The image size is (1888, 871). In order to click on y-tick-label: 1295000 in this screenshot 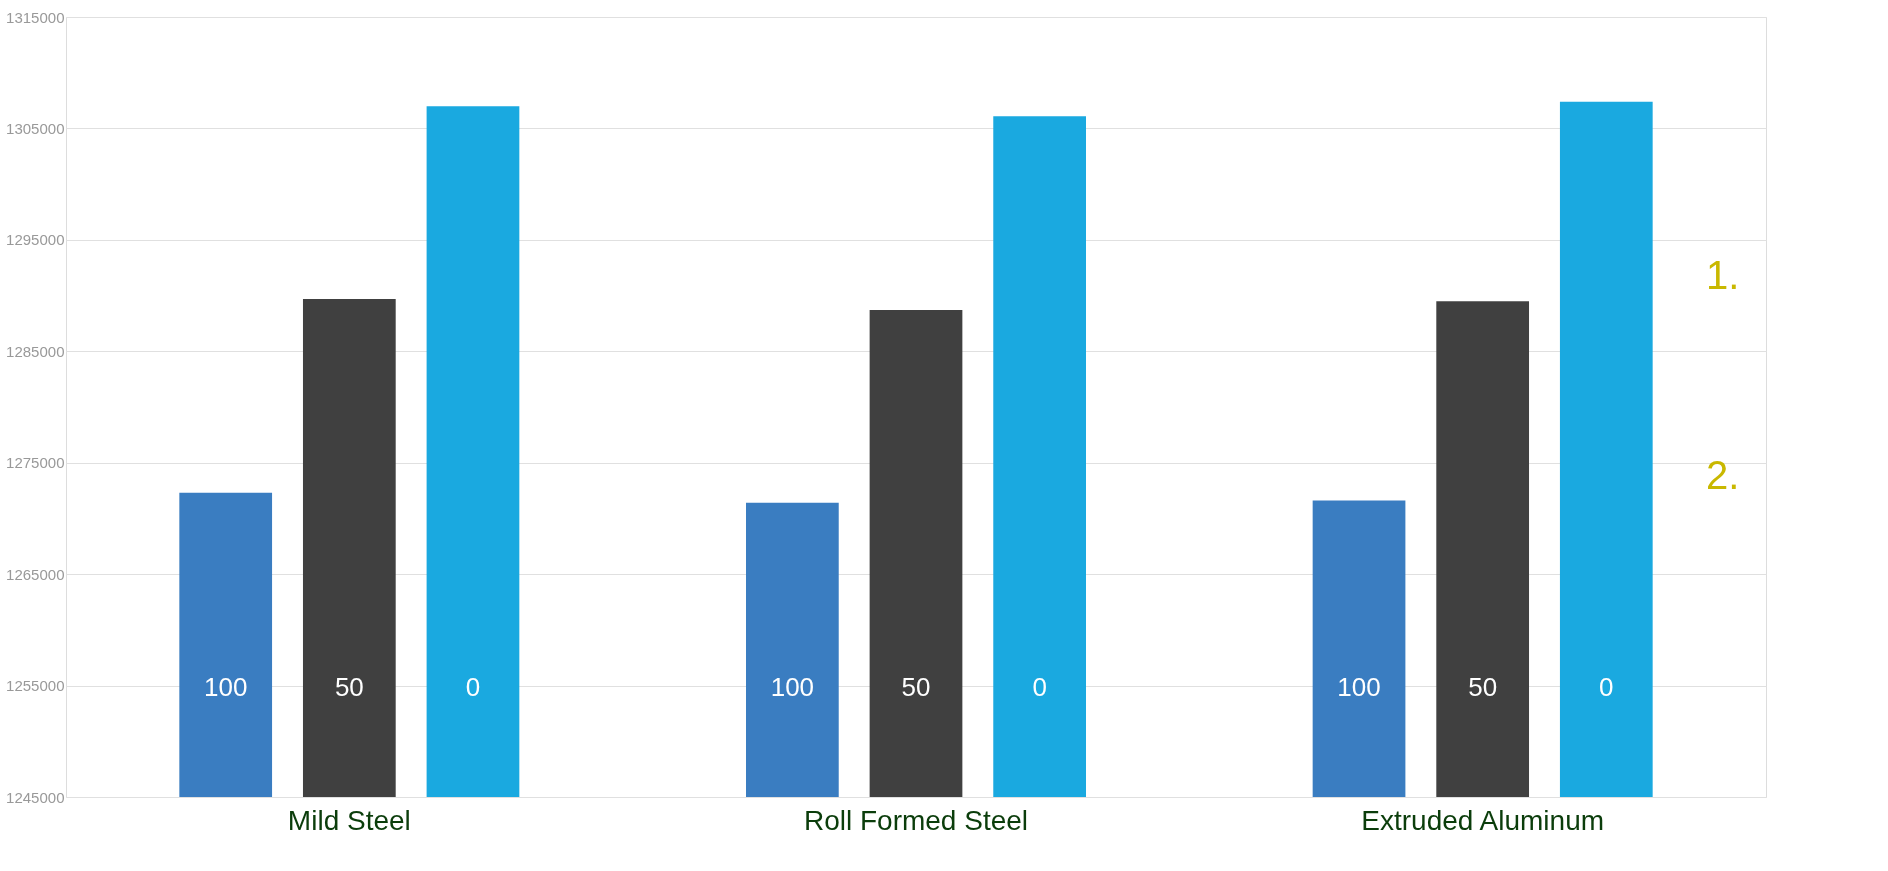, I will do `click(35, 240)`.